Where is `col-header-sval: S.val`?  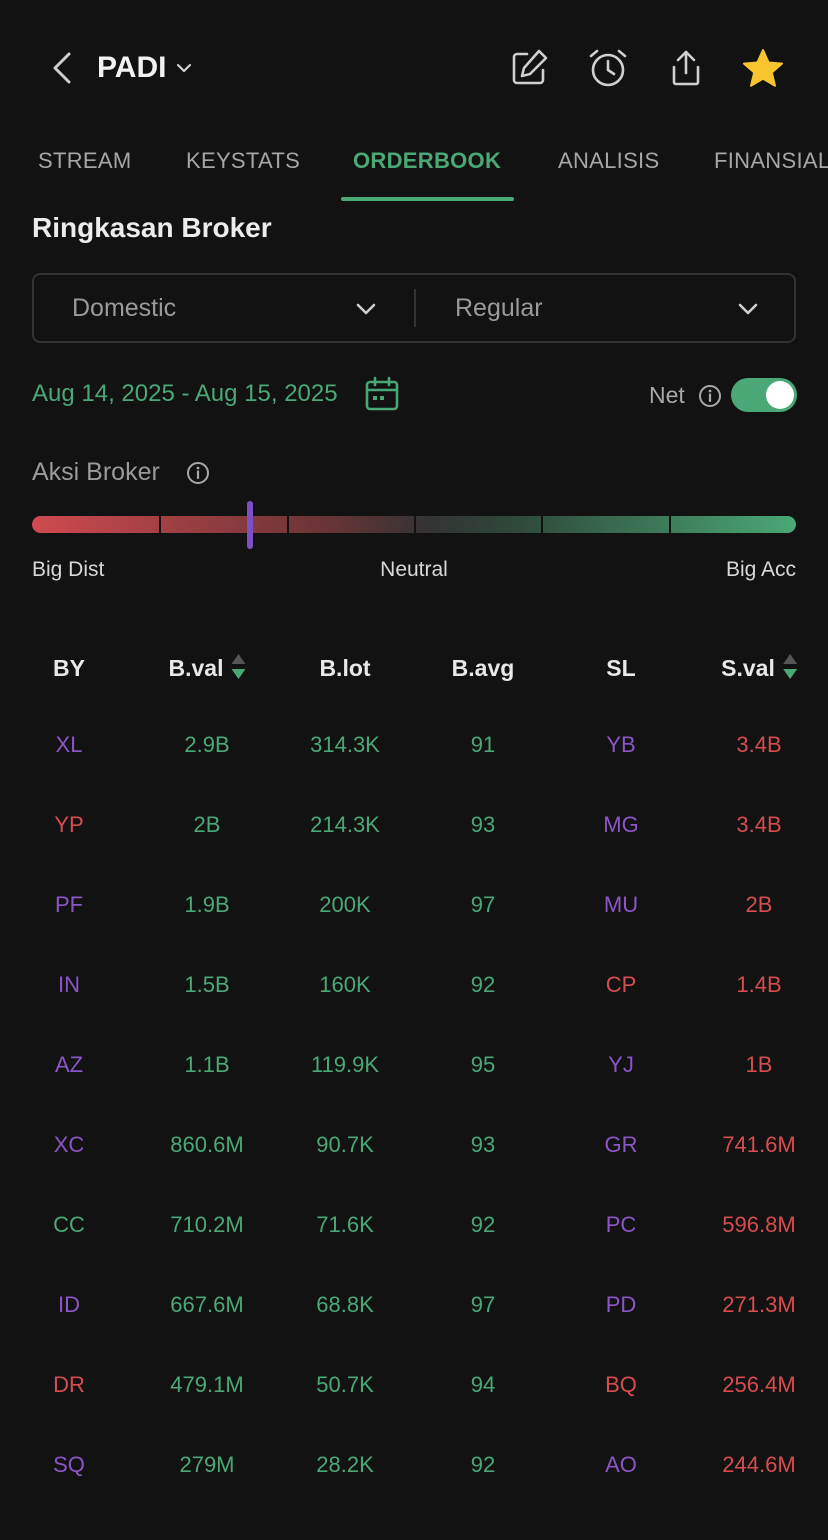
col-header-sval: S.val is located at coordinates (759, 668).